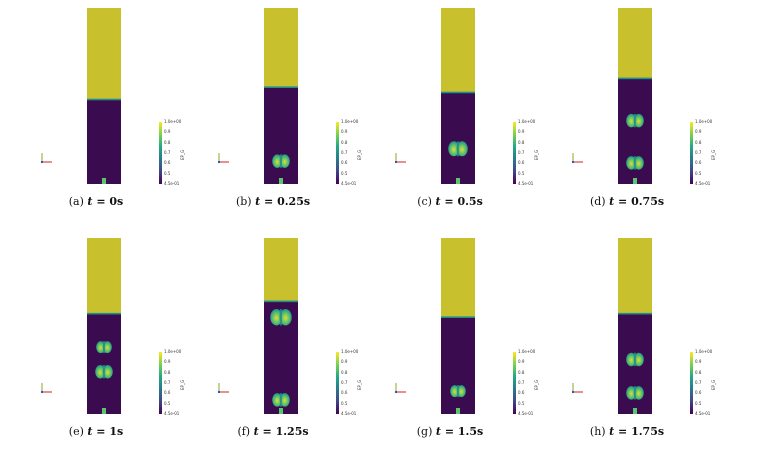 The height and width of the screenshot is (464, 768). Describe the element at coordinates (116, 431) in the screenshot. I see `caption-val: 1s` at that location.